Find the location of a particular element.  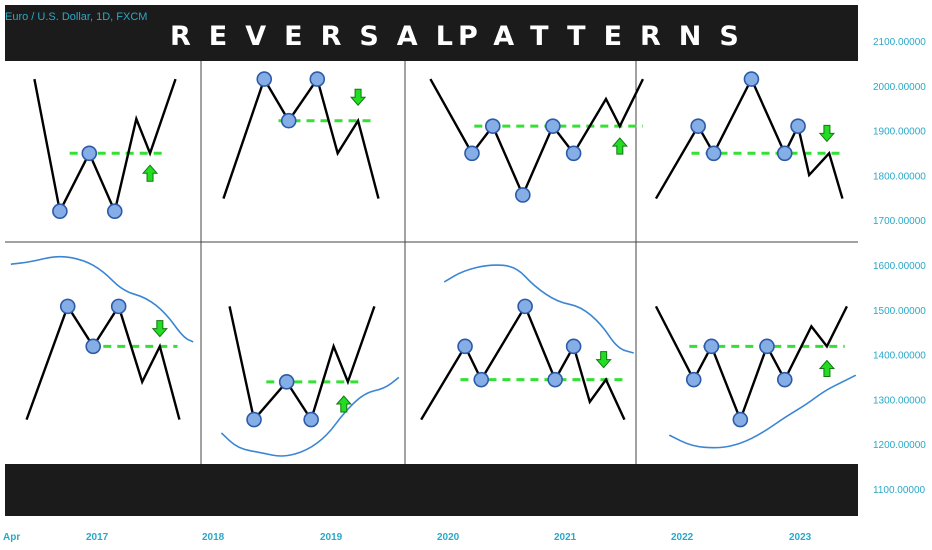

y-tick-label: 1300.00000 is located at coordinates (899, 400).